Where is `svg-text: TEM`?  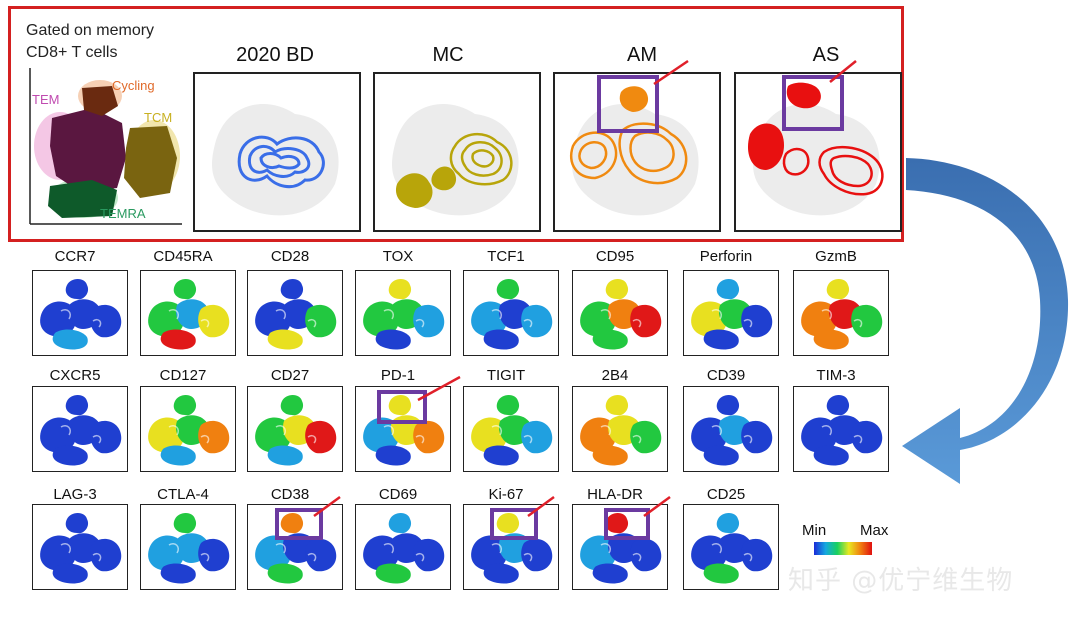
svg-text: TEM is located at coordinates (45, 99).